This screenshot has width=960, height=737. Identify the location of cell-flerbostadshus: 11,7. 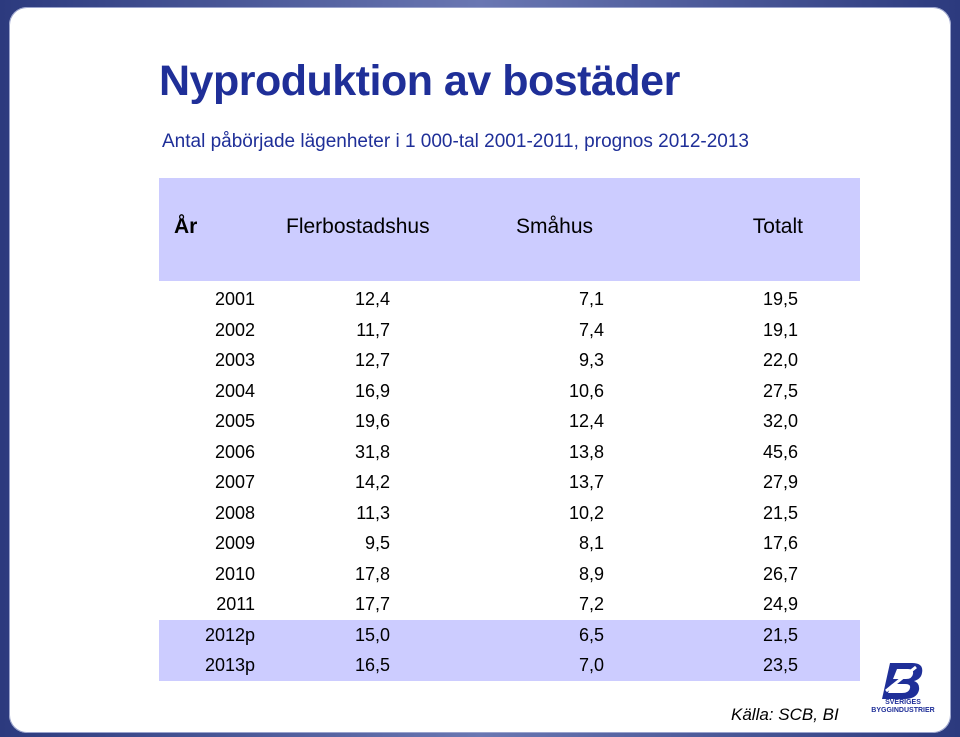
(373, 329).